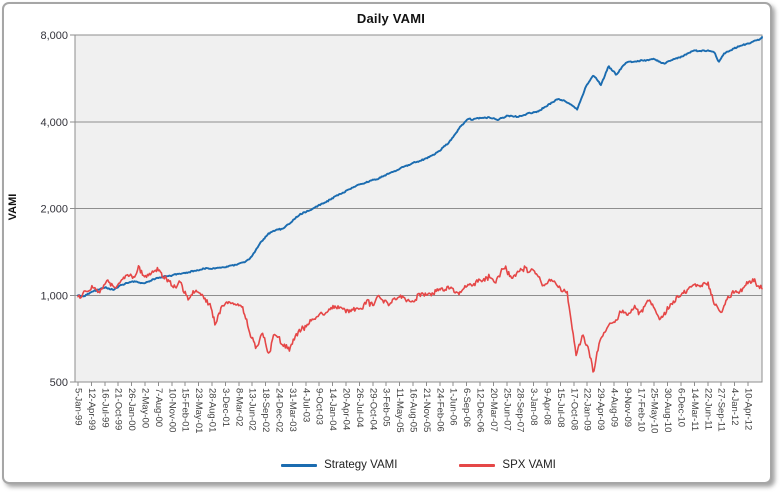 This screenshot has width=782, height=494. Describe the element at coordinates (506, 409) in the screenshot. I see `x-tick-label: 25-Jun-07` at that location.